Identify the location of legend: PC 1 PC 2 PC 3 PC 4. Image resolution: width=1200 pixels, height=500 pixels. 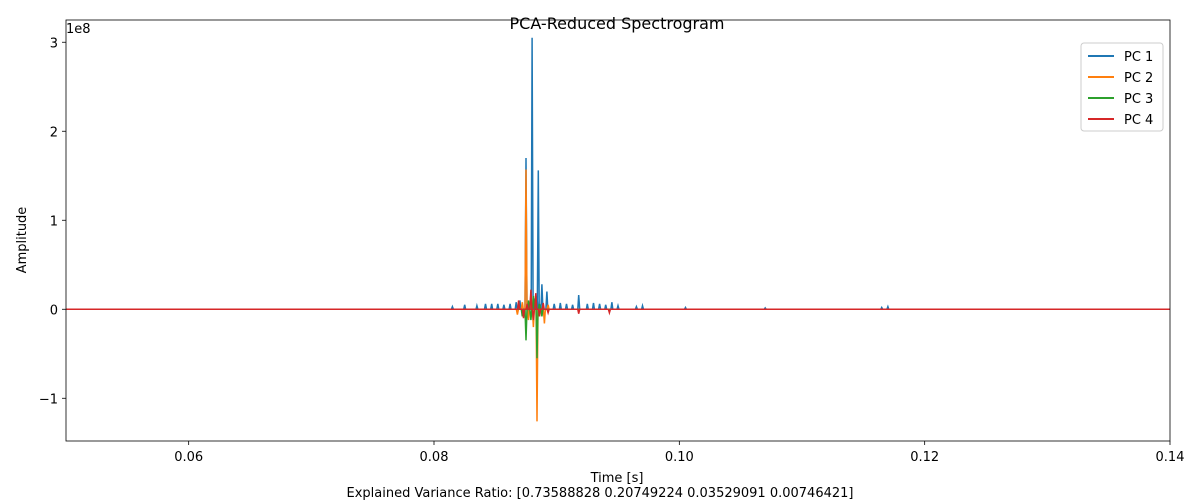
(1122, 87).